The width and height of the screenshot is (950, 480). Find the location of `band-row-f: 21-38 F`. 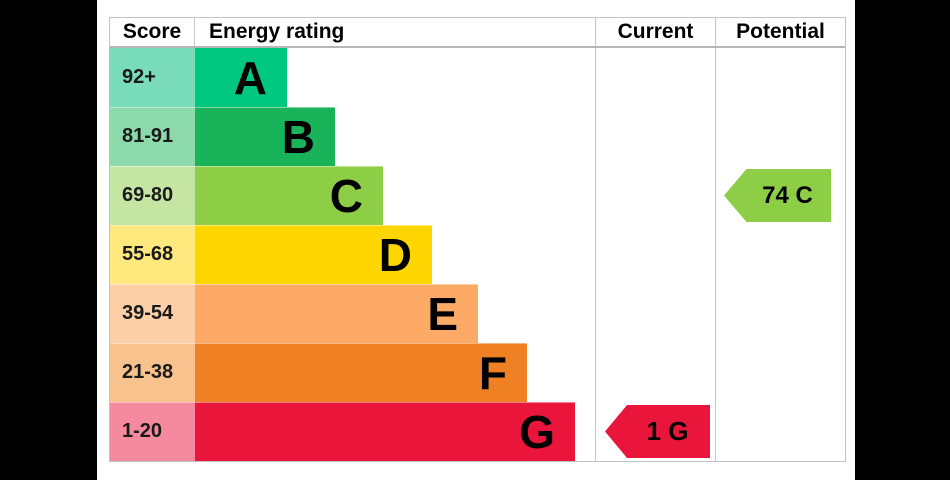

band-row-f: 21-38 F is located at coordinates (477, 372).